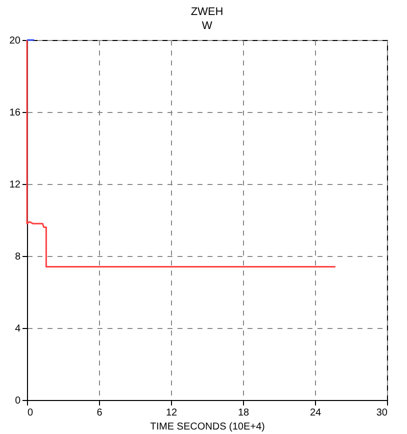  What do you see at coordinates (15, 113) in the screenshot?
I see `y-tick-label: 16` at bounding box center [15, 113].